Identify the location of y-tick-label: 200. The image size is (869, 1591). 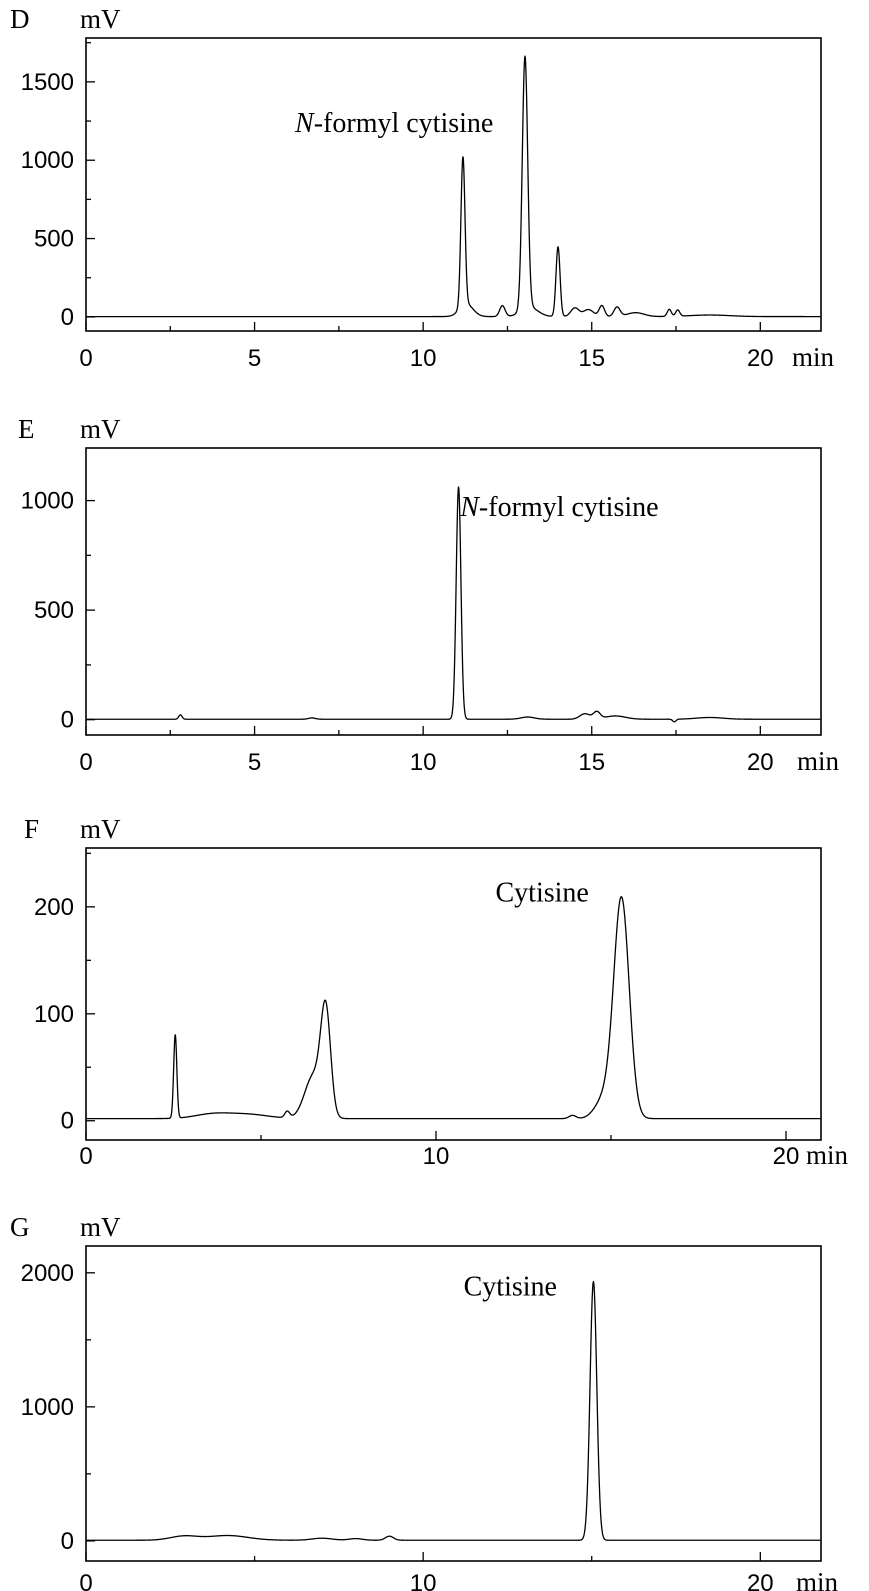
(54, 907).